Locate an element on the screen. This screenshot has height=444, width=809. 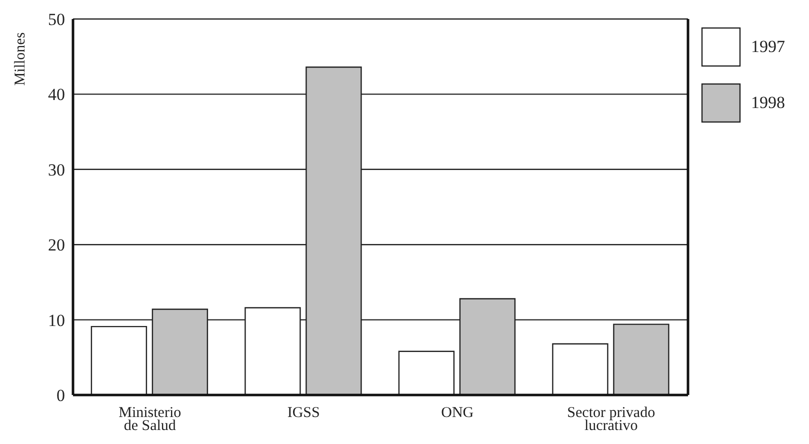
legend-label: 1997 is located at coordinates (768, 47).